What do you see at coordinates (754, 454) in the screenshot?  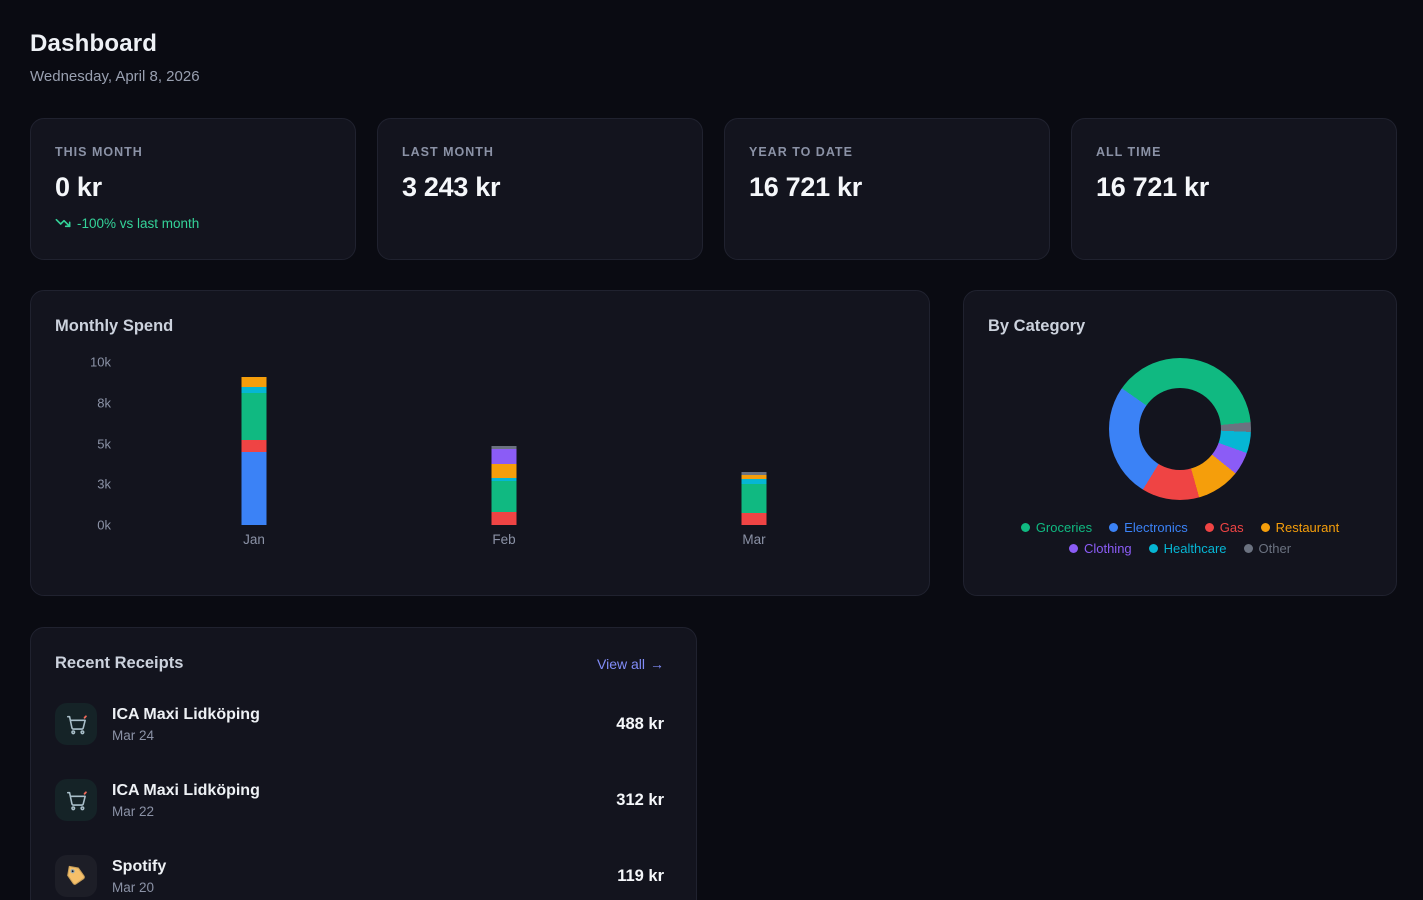 I see `bar-column-mar: Mar` at bounding box center [754, 454].